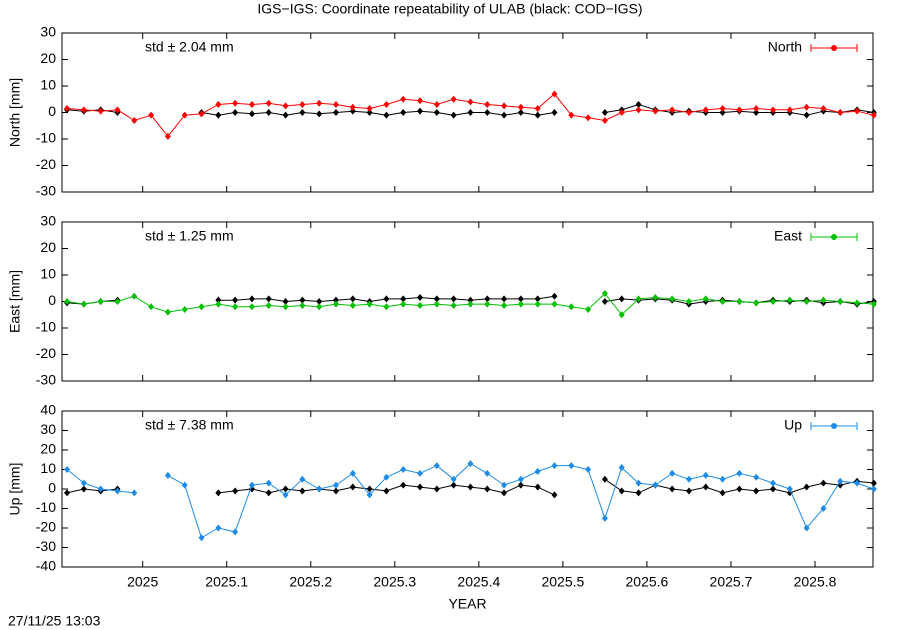 The image size is (900, 630). I want to click on y-tick-label: 30, so click(48, 429).